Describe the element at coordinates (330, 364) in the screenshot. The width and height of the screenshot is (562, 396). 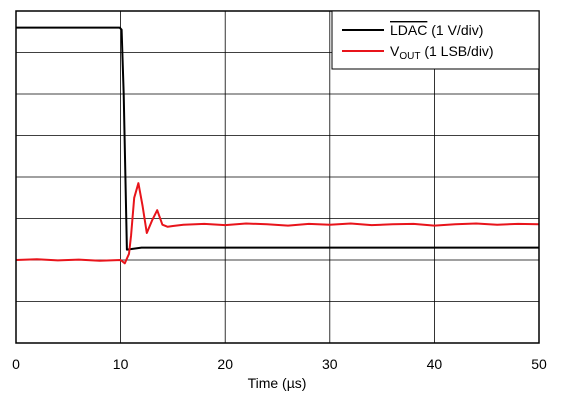
I see `x-tick-label: 30` at that location.